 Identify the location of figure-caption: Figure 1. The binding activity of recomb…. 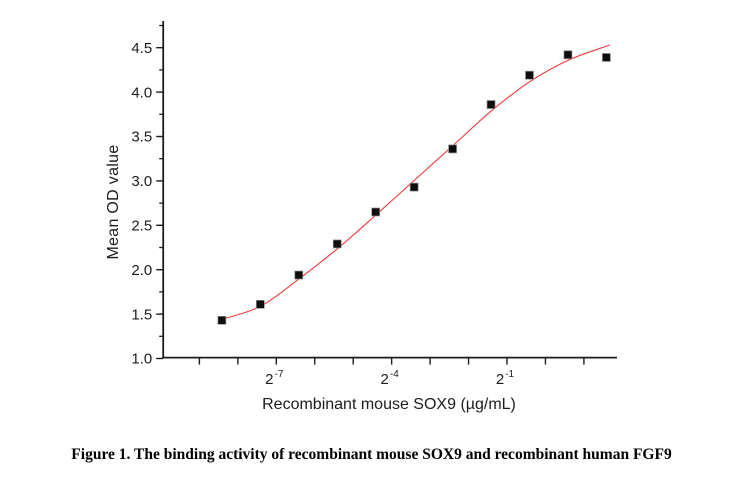
(371, 454).